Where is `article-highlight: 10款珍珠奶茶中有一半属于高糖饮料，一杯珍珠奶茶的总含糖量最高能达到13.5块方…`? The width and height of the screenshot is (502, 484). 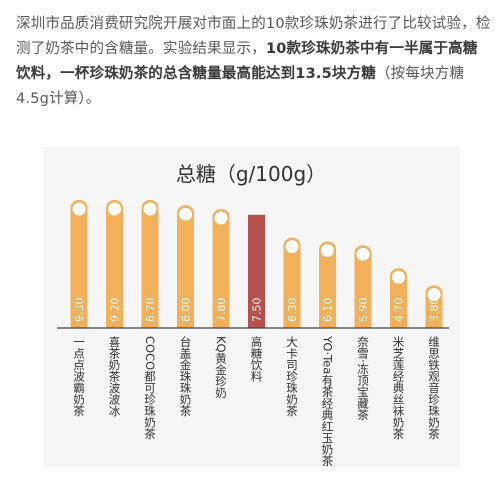 article-highlight: 10款珍珠奶茶中有一半属于高糖饮料，一杯珍珠奶茶的总含糖量最高能达到13.5块方… is located at coordinates (247, 61).